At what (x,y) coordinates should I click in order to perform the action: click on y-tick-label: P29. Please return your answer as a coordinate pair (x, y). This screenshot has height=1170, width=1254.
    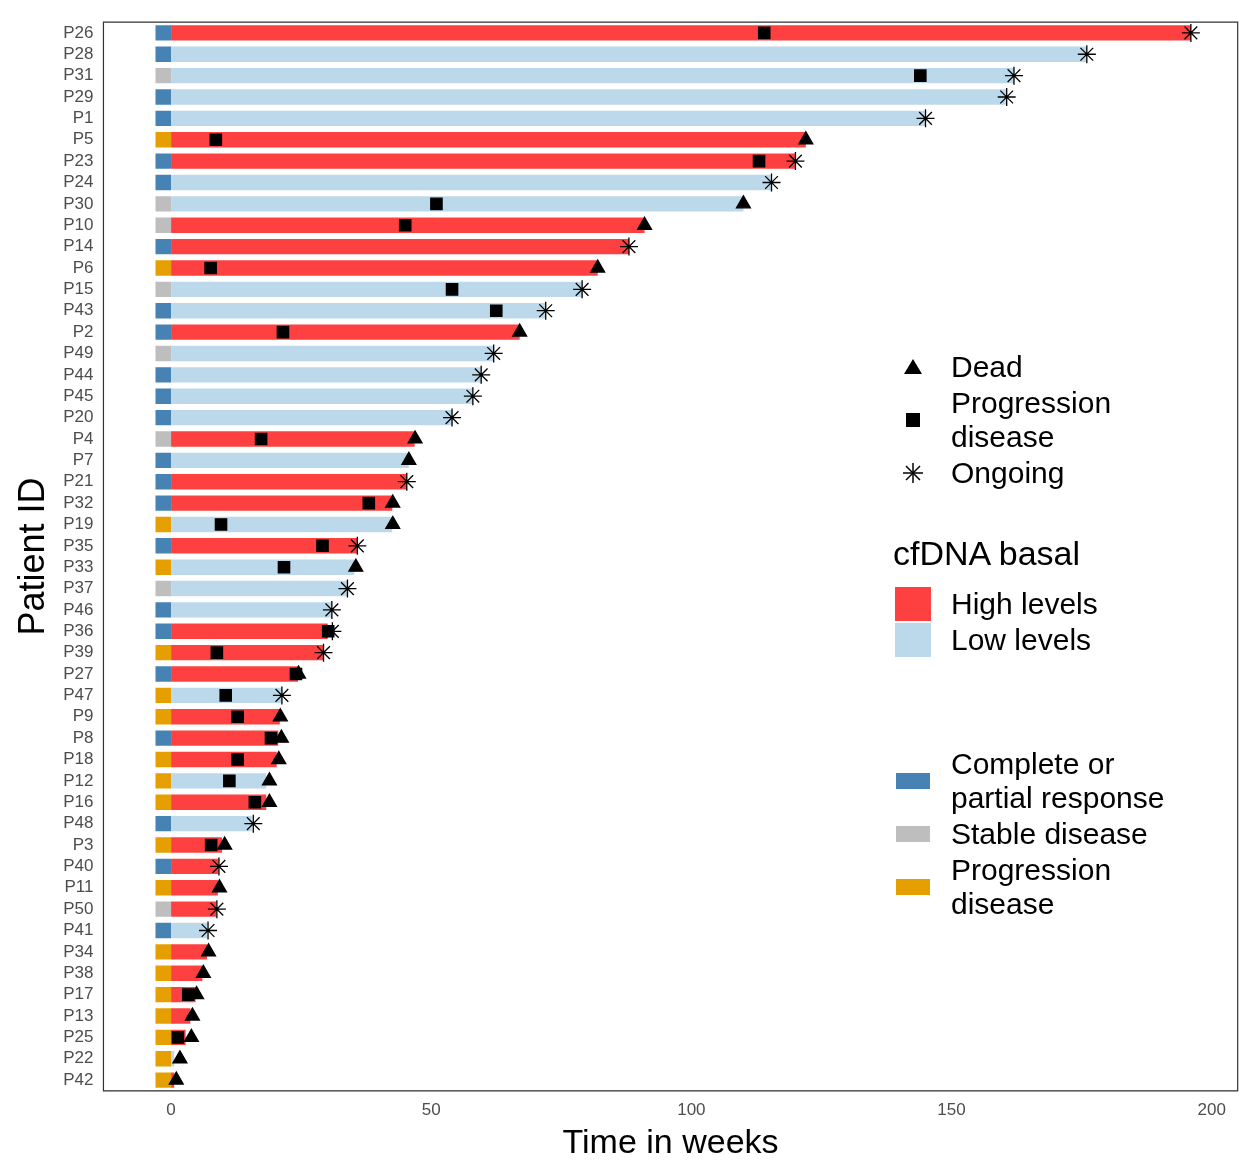
    Looking at the image, I should click on (78, 96).